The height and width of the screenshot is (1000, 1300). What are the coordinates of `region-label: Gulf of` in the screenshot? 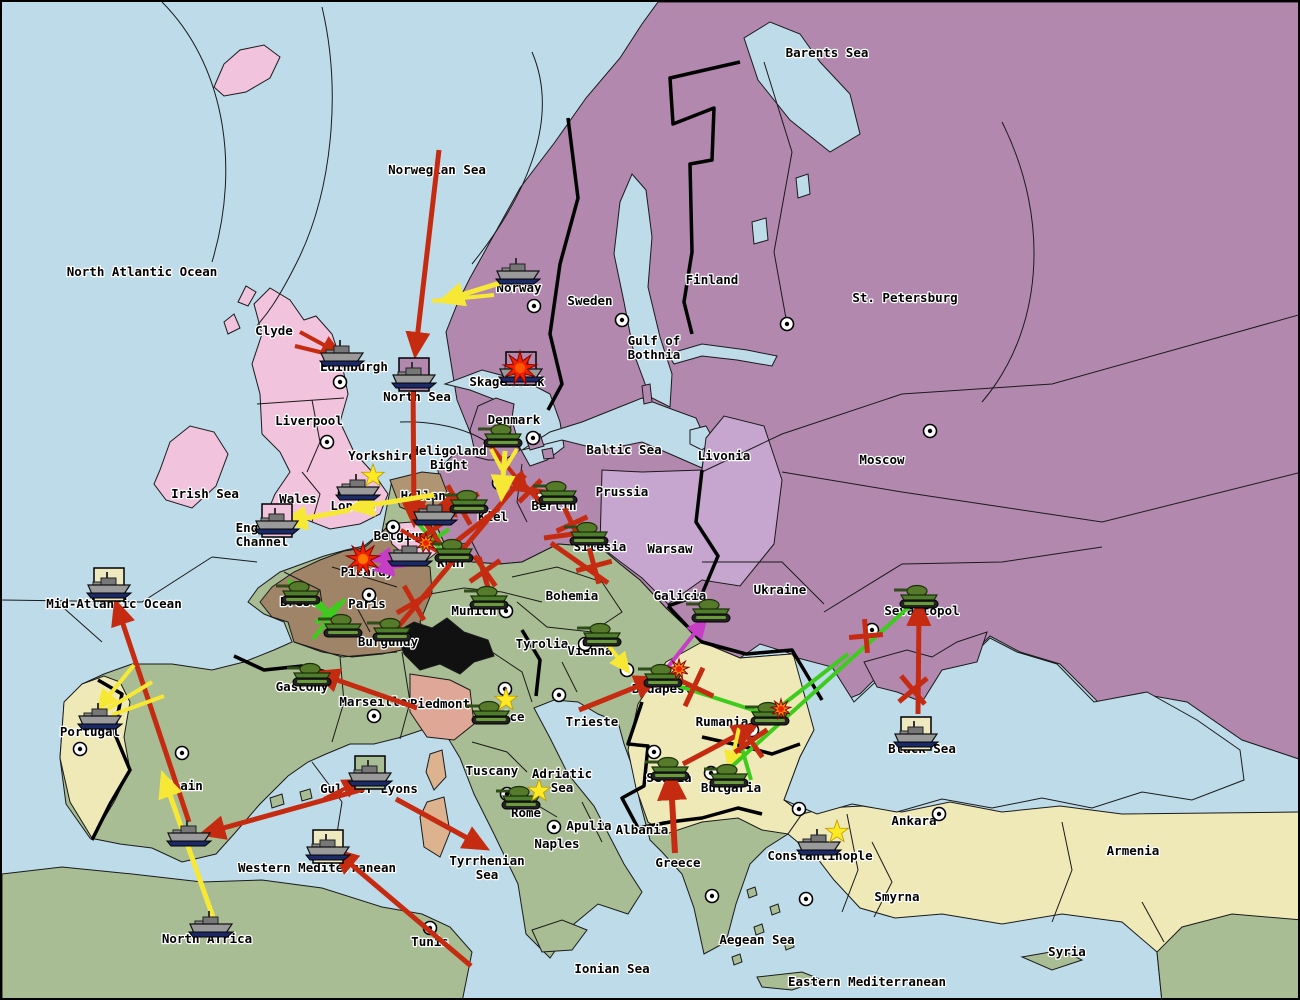 It's located at (654, 340).